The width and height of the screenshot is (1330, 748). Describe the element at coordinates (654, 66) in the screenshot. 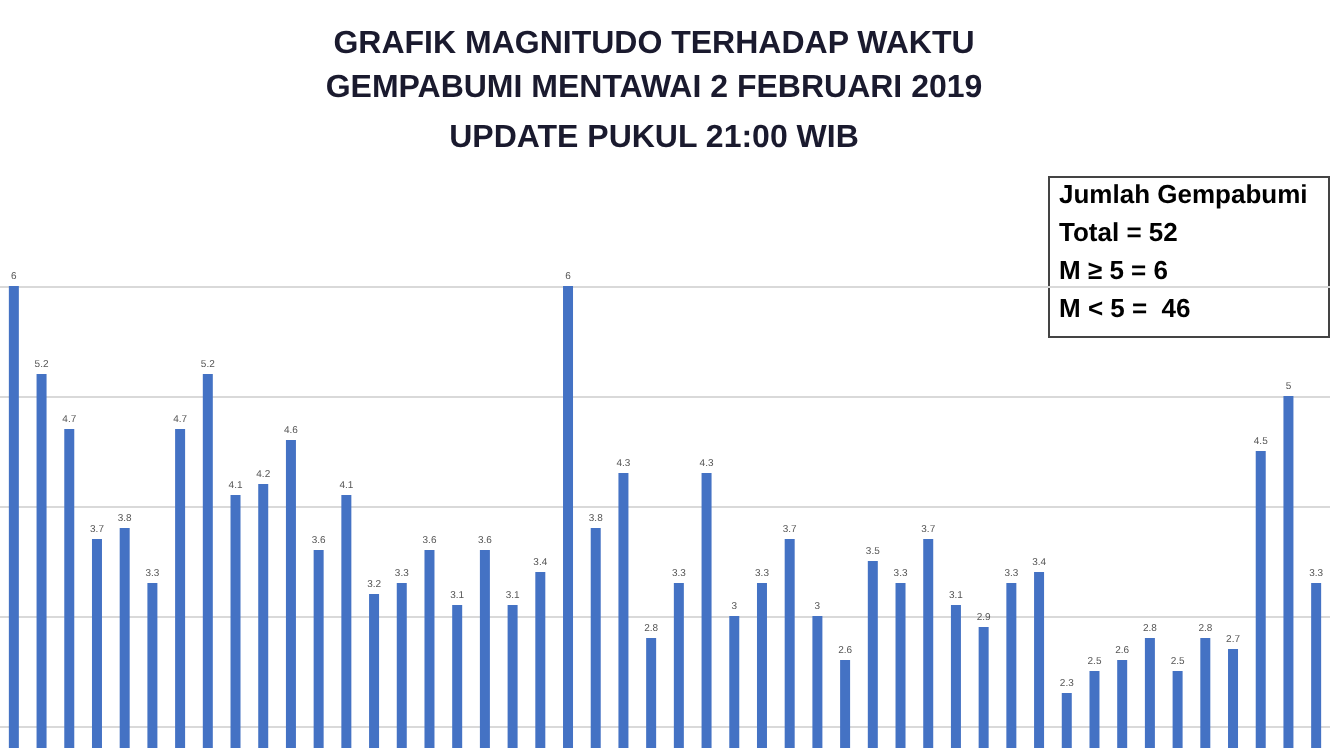

I see `chart-title: GRAFIK MAGNITUDO TERHADAP WAKTU GEMPABUMI MENTAWAI 2 FEBRUARI 2019` at that location.